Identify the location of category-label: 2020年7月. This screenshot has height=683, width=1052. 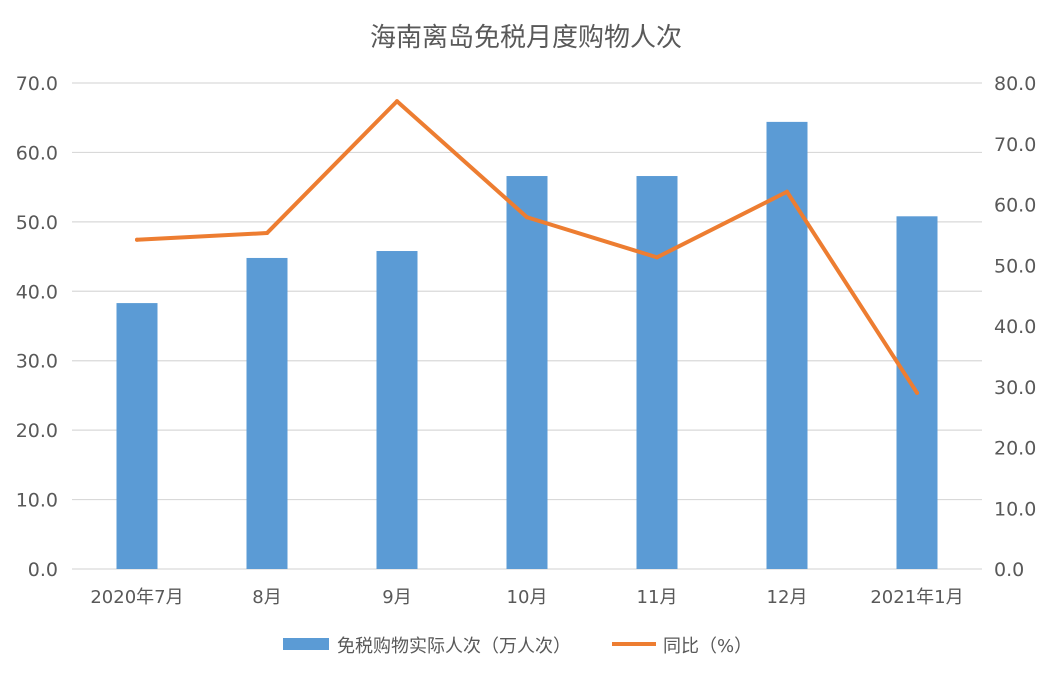
(136, 597).